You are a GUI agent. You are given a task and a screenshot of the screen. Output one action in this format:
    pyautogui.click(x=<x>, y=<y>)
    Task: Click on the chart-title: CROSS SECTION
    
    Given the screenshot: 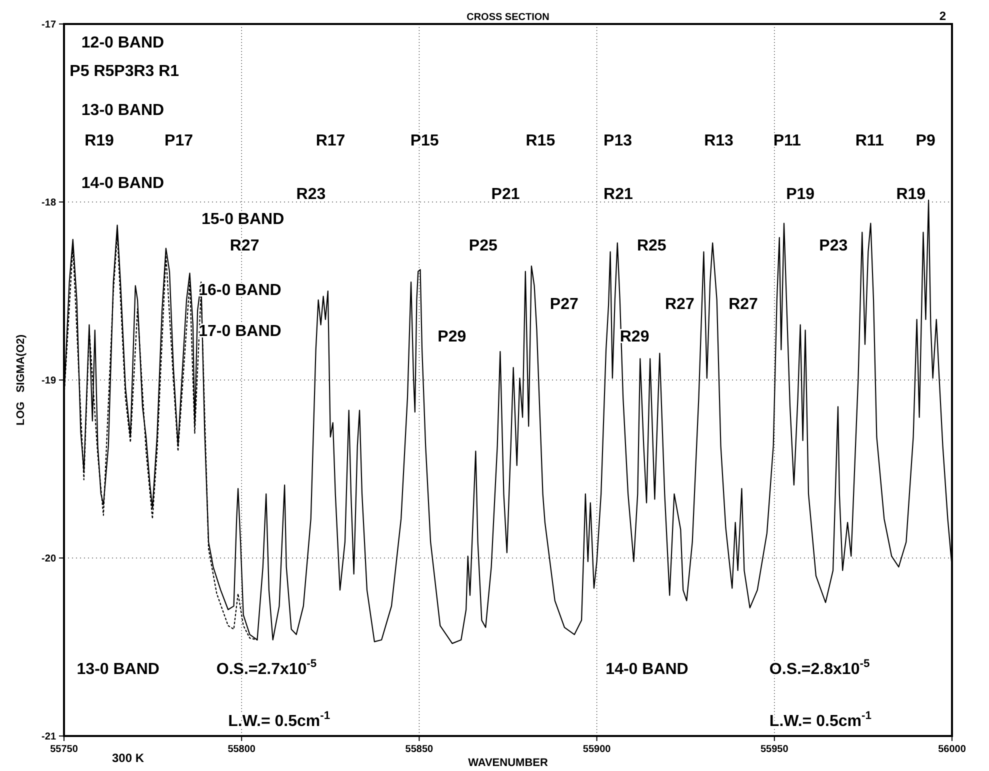 What is the action you would take?
    pyautogui.click(x=508, y=17)
    